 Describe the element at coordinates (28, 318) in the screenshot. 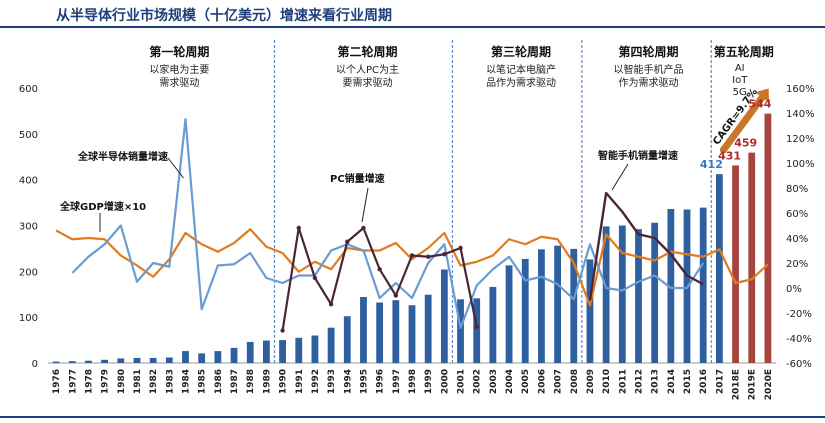

I see `left-tick-label: 100` at that location.